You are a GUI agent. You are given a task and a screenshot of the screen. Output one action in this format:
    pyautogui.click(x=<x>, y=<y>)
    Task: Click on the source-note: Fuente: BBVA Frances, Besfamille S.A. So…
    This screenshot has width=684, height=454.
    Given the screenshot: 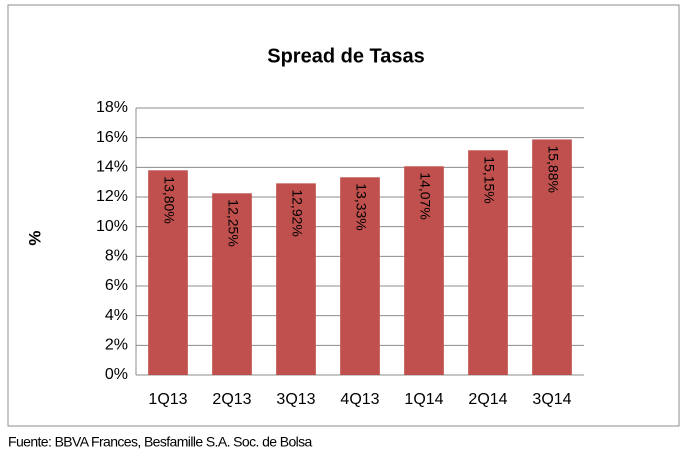 What is the action you would take?
    pyautogui.click(x=160, y=442)
    